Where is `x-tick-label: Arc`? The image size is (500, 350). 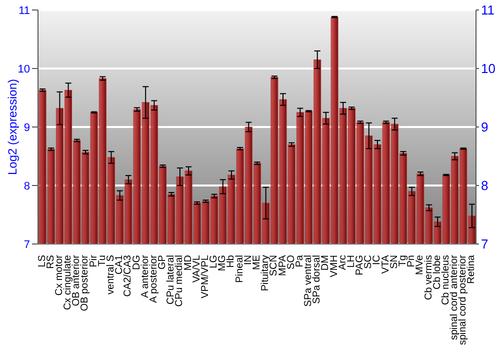
x-tick-label: Arc is located at coordinates (342, 262).